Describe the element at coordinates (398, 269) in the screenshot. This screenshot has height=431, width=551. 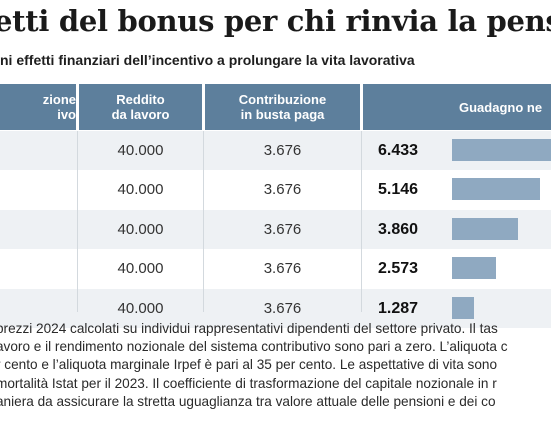
I see `guadagno-cell: 2.573` at that location.